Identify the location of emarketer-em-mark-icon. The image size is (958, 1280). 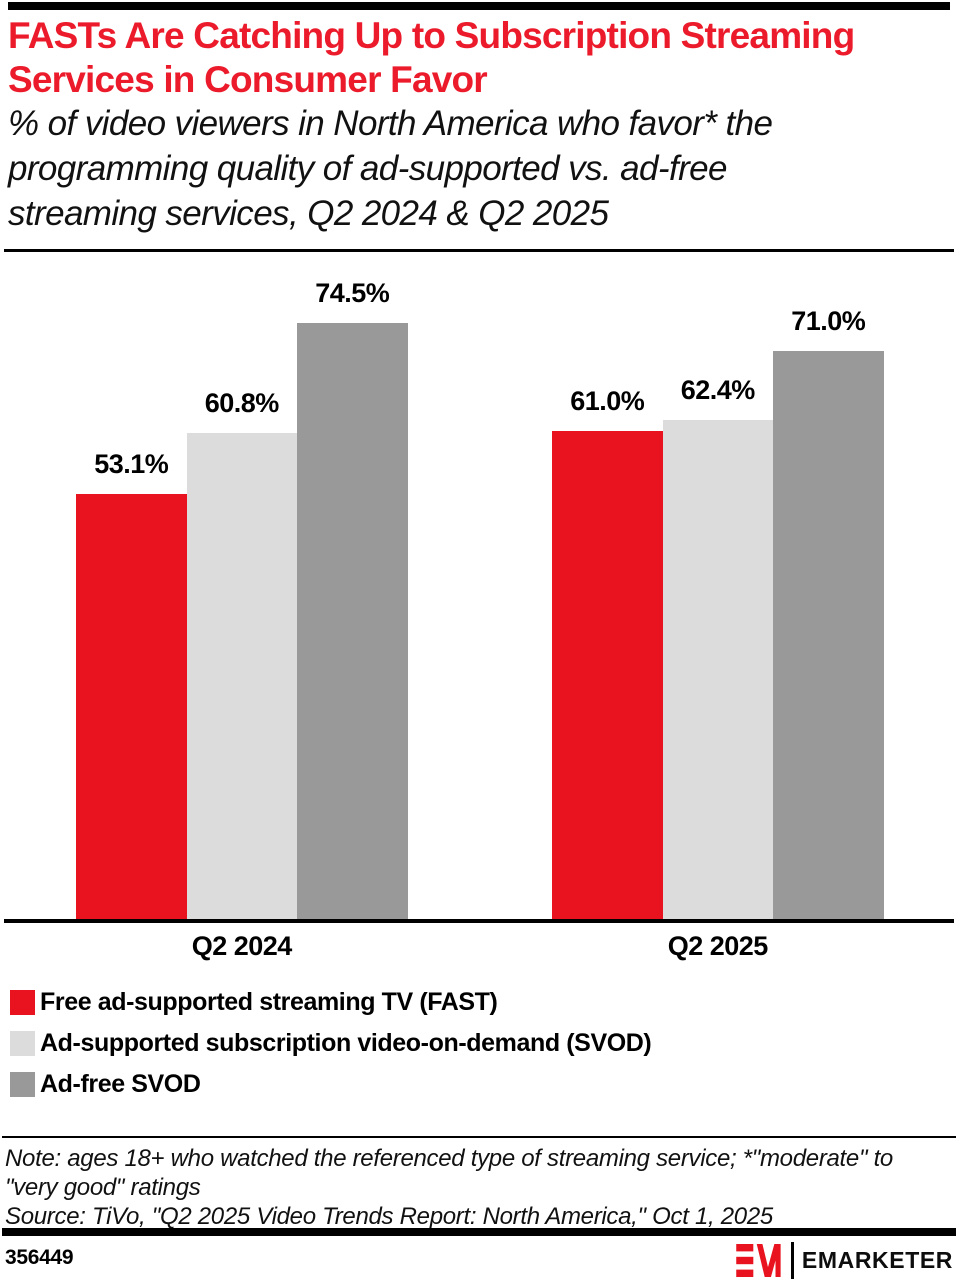
(758, 1260).